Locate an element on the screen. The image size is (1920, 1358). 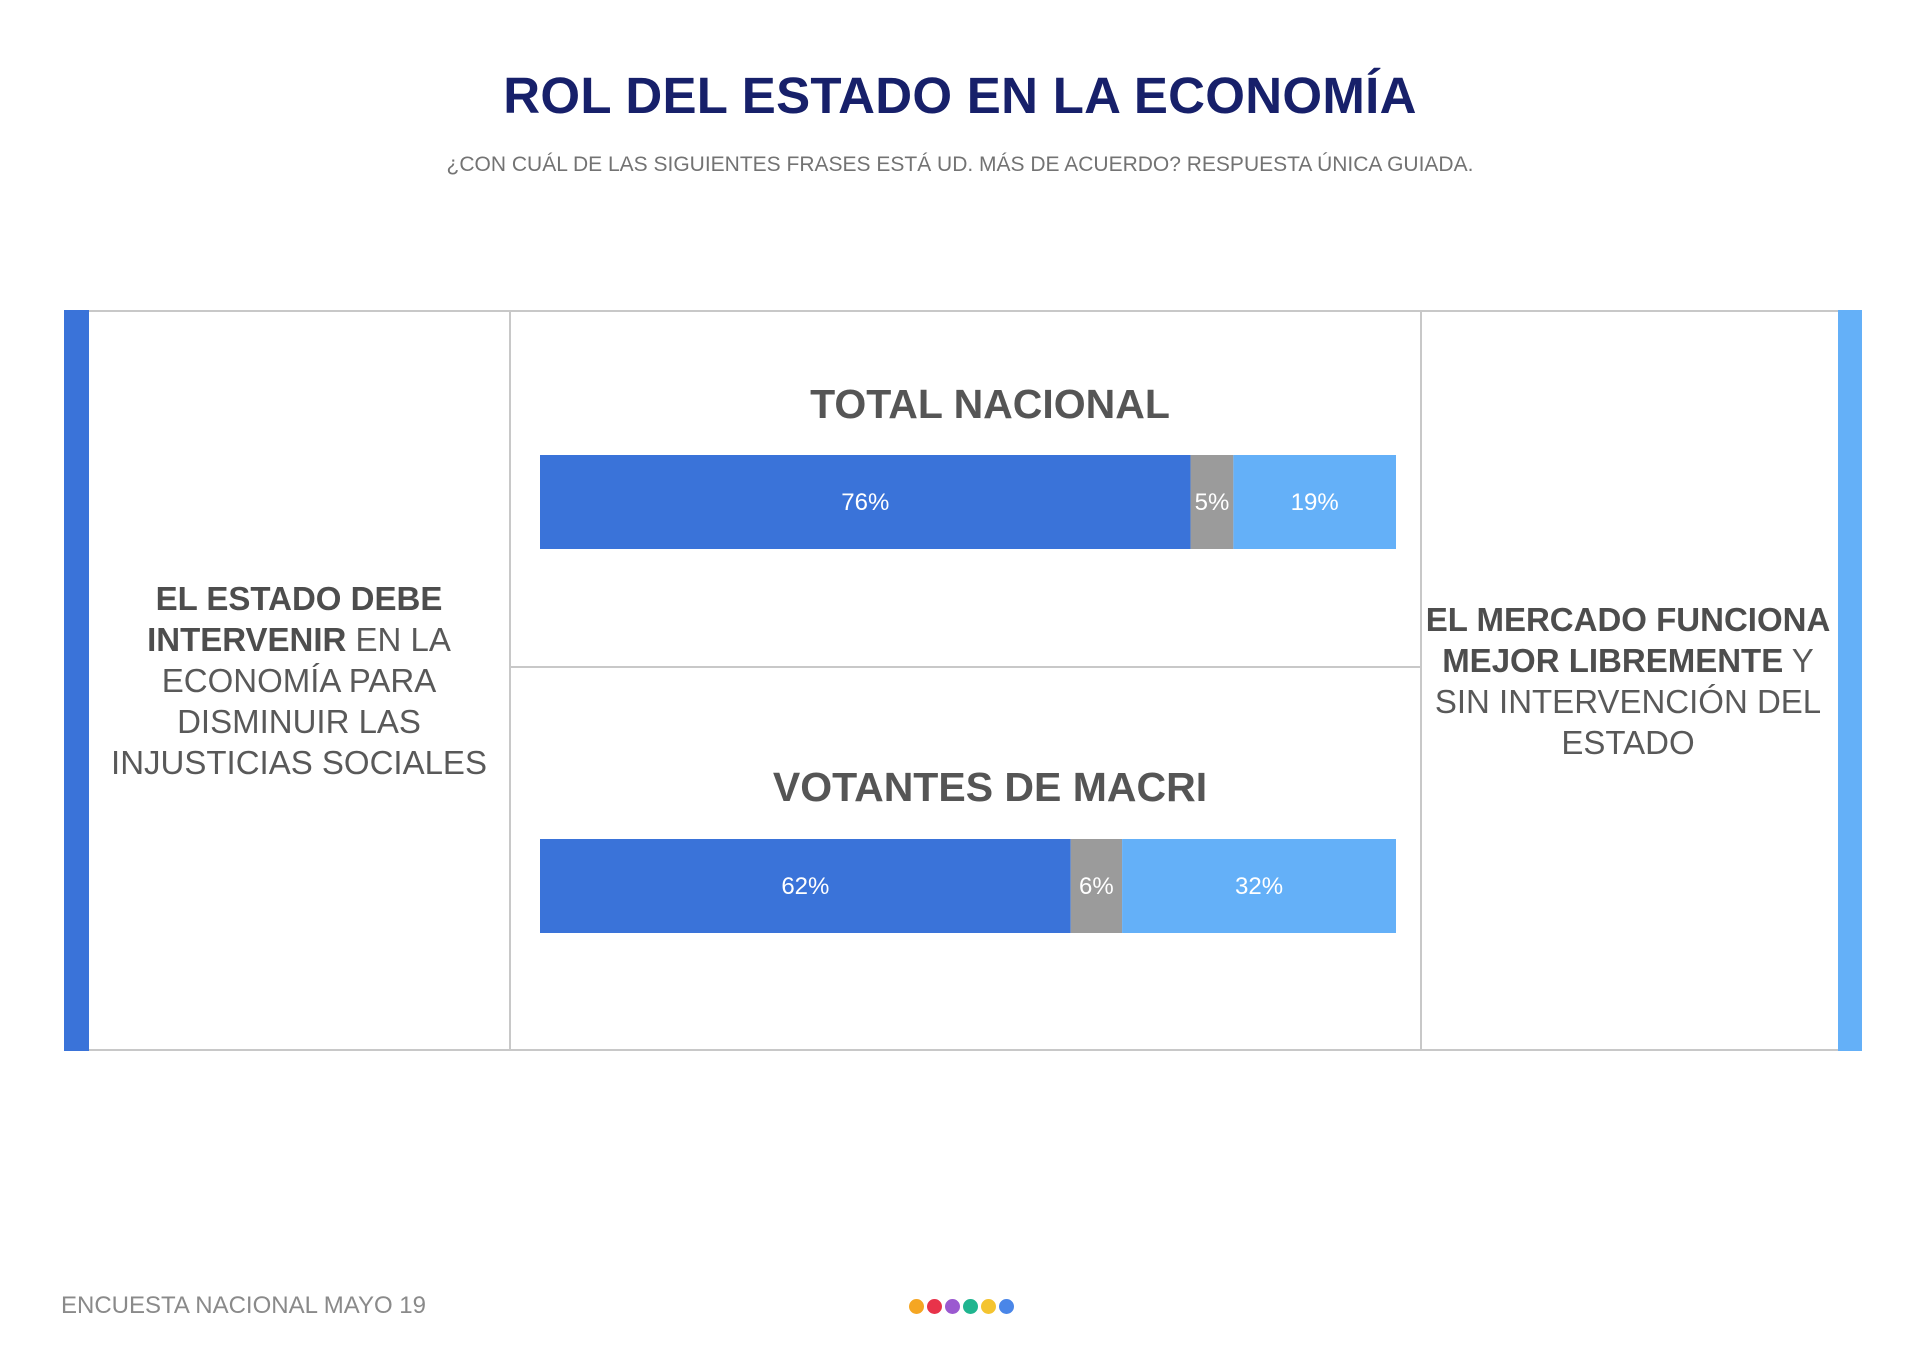
bar-neutral-total is located at coordinates (1212, 502).